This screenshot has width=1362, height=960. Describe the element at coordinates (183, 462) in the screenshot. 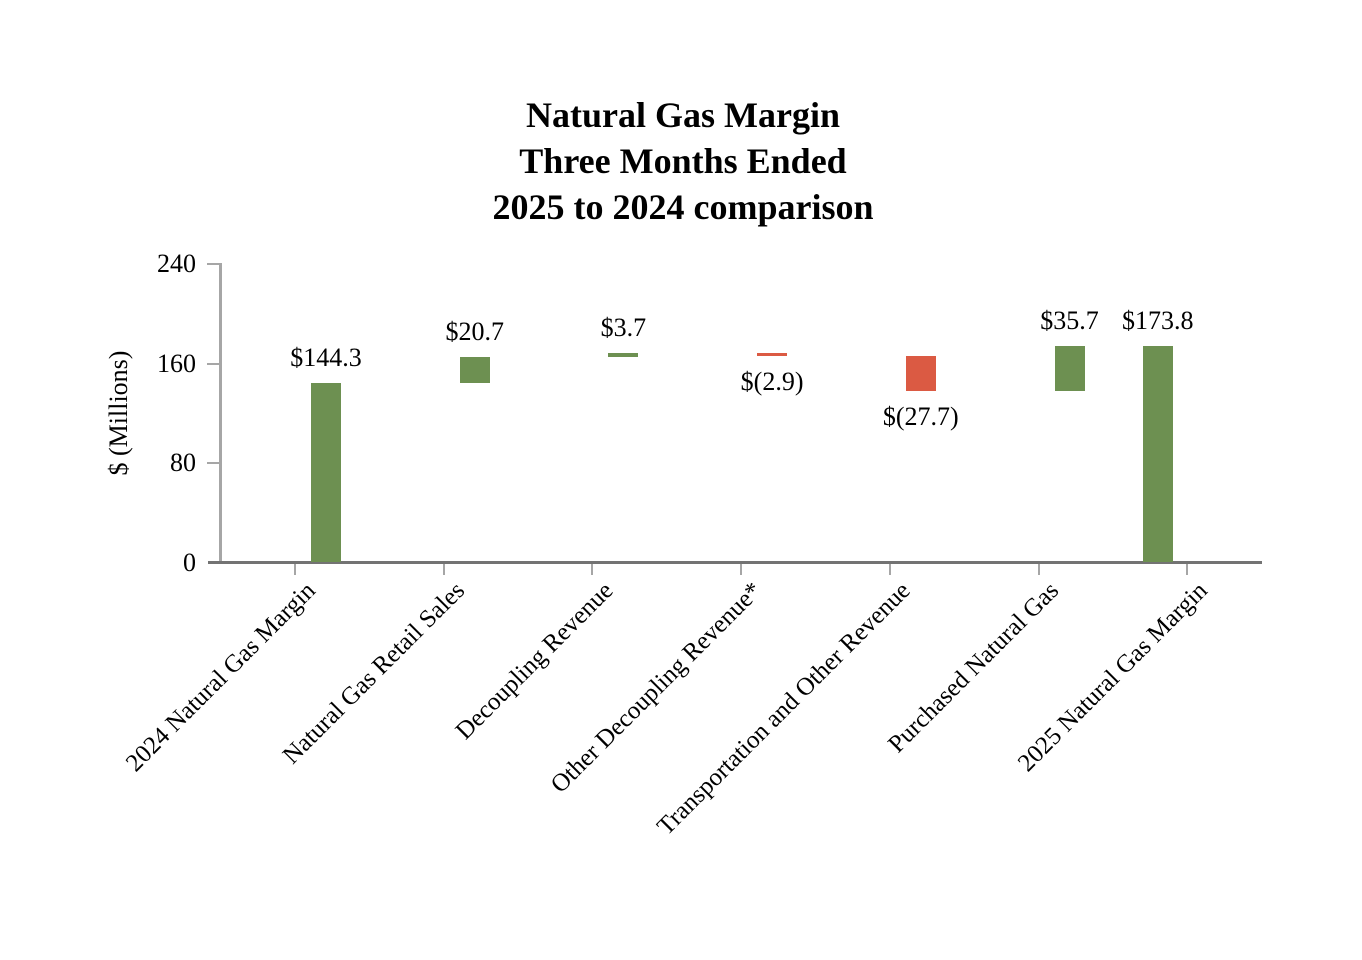

I see `y-tick-label: 80` at that location.